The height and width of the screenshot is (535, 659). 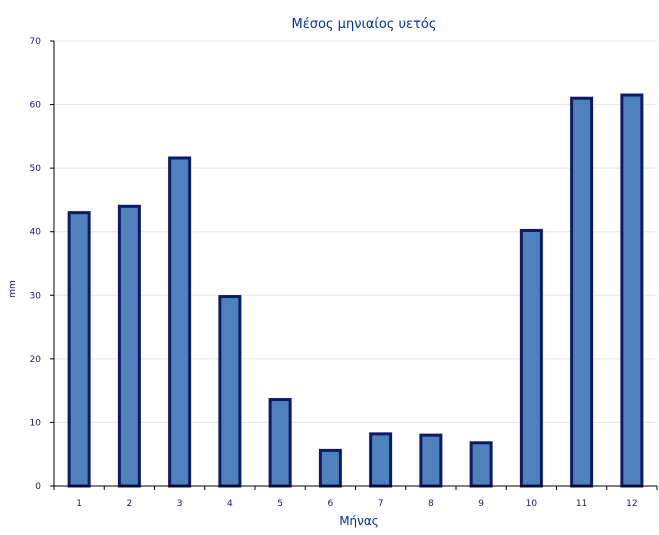 I want to click on y-tick-label: 60, so click(x=36, y=106).